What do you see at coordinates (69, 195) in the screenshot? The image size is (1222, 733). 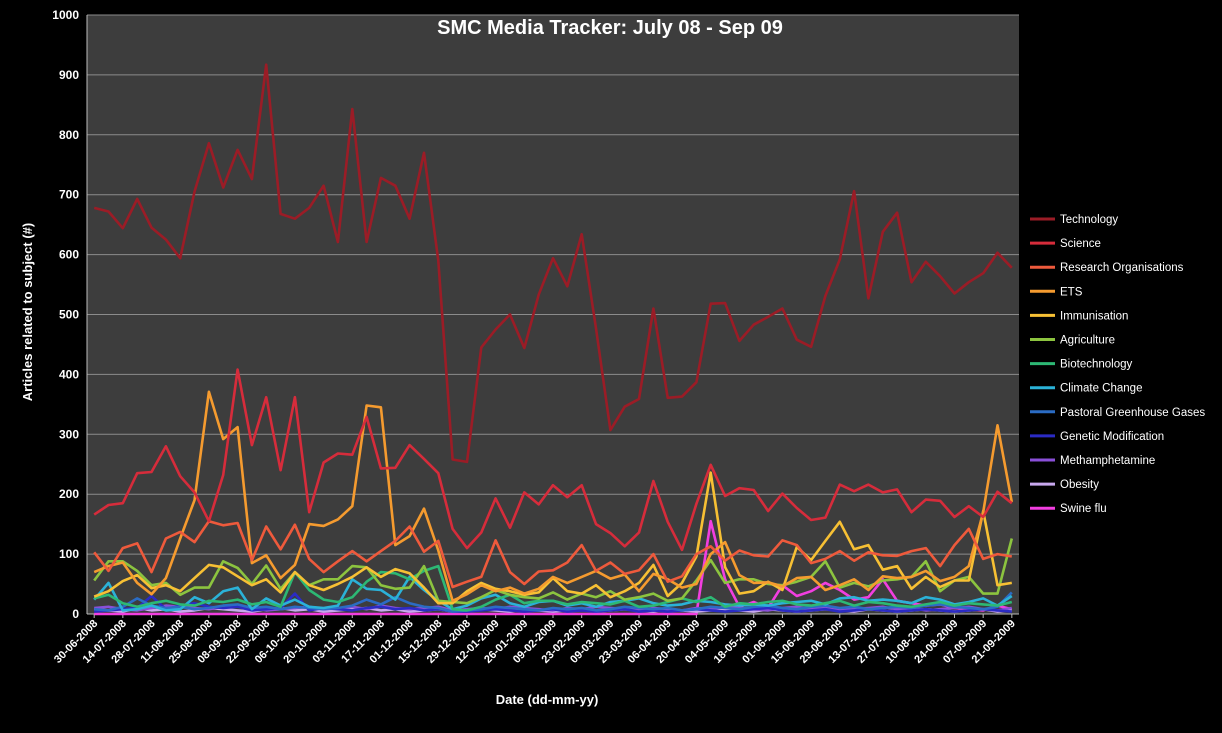 I see `y-tick-label: 700` at bounding box center [69, 195].